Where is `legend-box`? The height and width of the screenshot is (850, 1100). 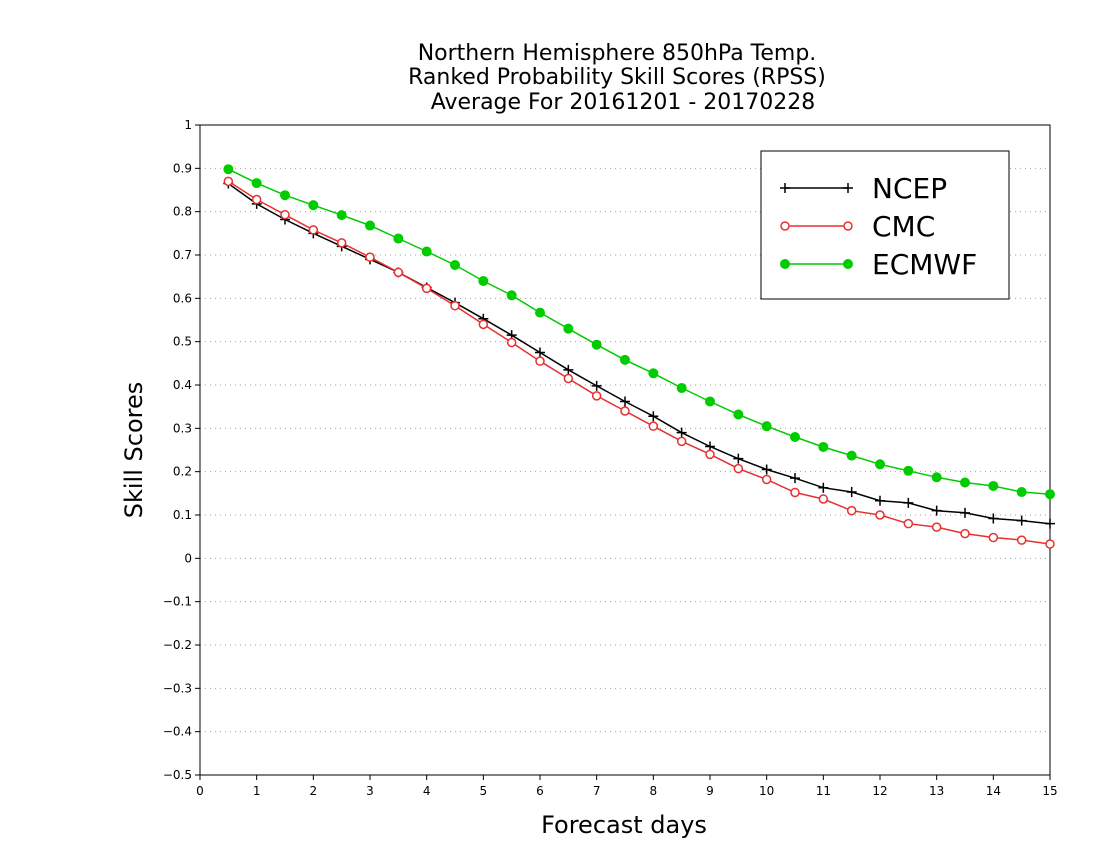 legend-box is located at coordinates (885, 225).